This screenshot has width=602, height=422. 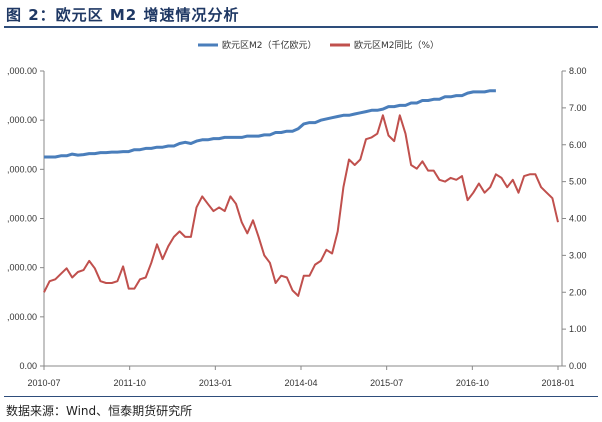 I want to click on x-tick-label: 2013-01, so click(x=215, y=383).